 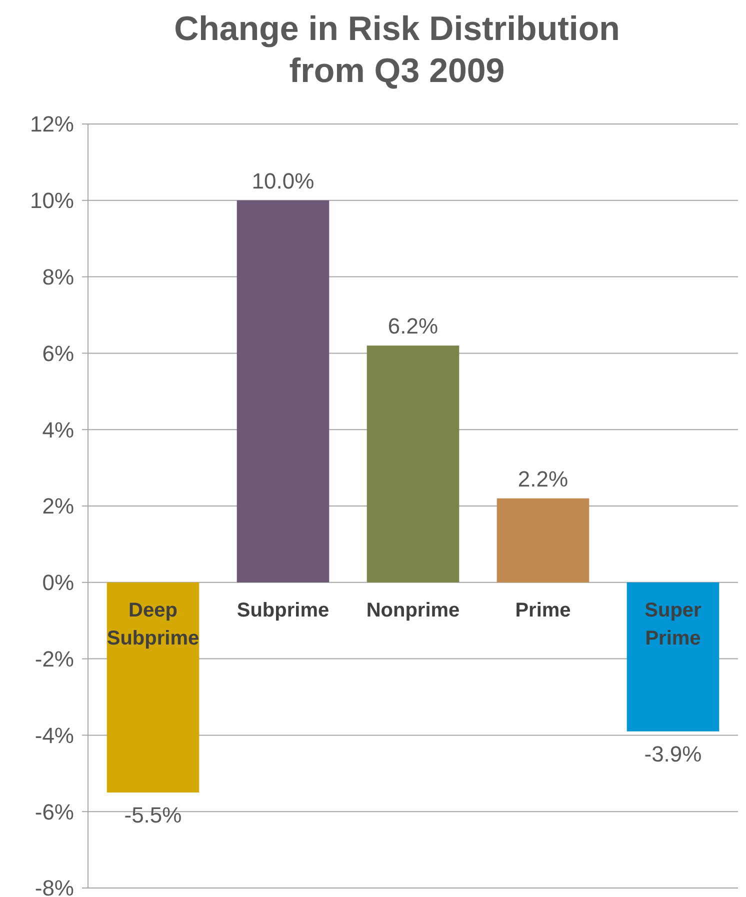 I want to click on data-label: -3.9%, so click(x=673, y=753).